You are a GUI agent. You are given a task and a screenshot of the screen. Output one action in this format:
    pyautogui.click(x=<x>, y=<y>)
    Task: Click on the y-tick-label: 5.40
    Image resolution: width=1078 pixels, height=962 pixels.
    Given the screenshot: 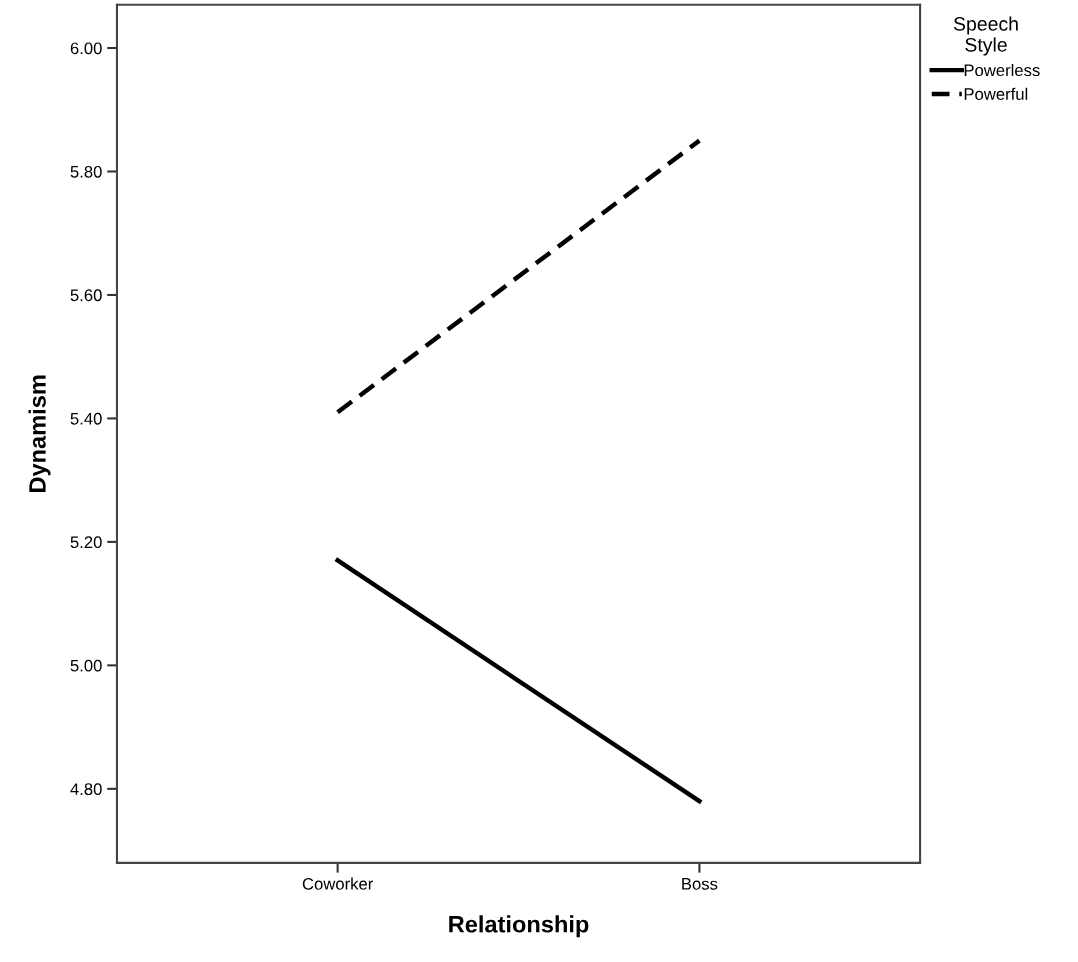 What is the action you would take?
    pyautogui.click(x=86, y=418)
    